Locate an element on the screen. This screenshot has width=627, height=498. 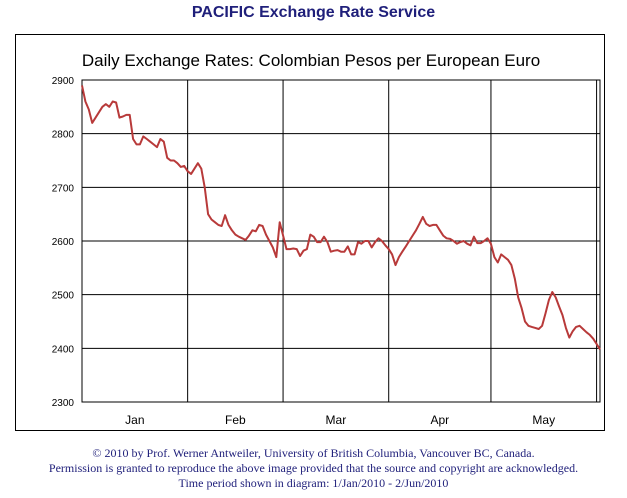
x-tick-label-feb: Feb is located at coordinates (235, 420).